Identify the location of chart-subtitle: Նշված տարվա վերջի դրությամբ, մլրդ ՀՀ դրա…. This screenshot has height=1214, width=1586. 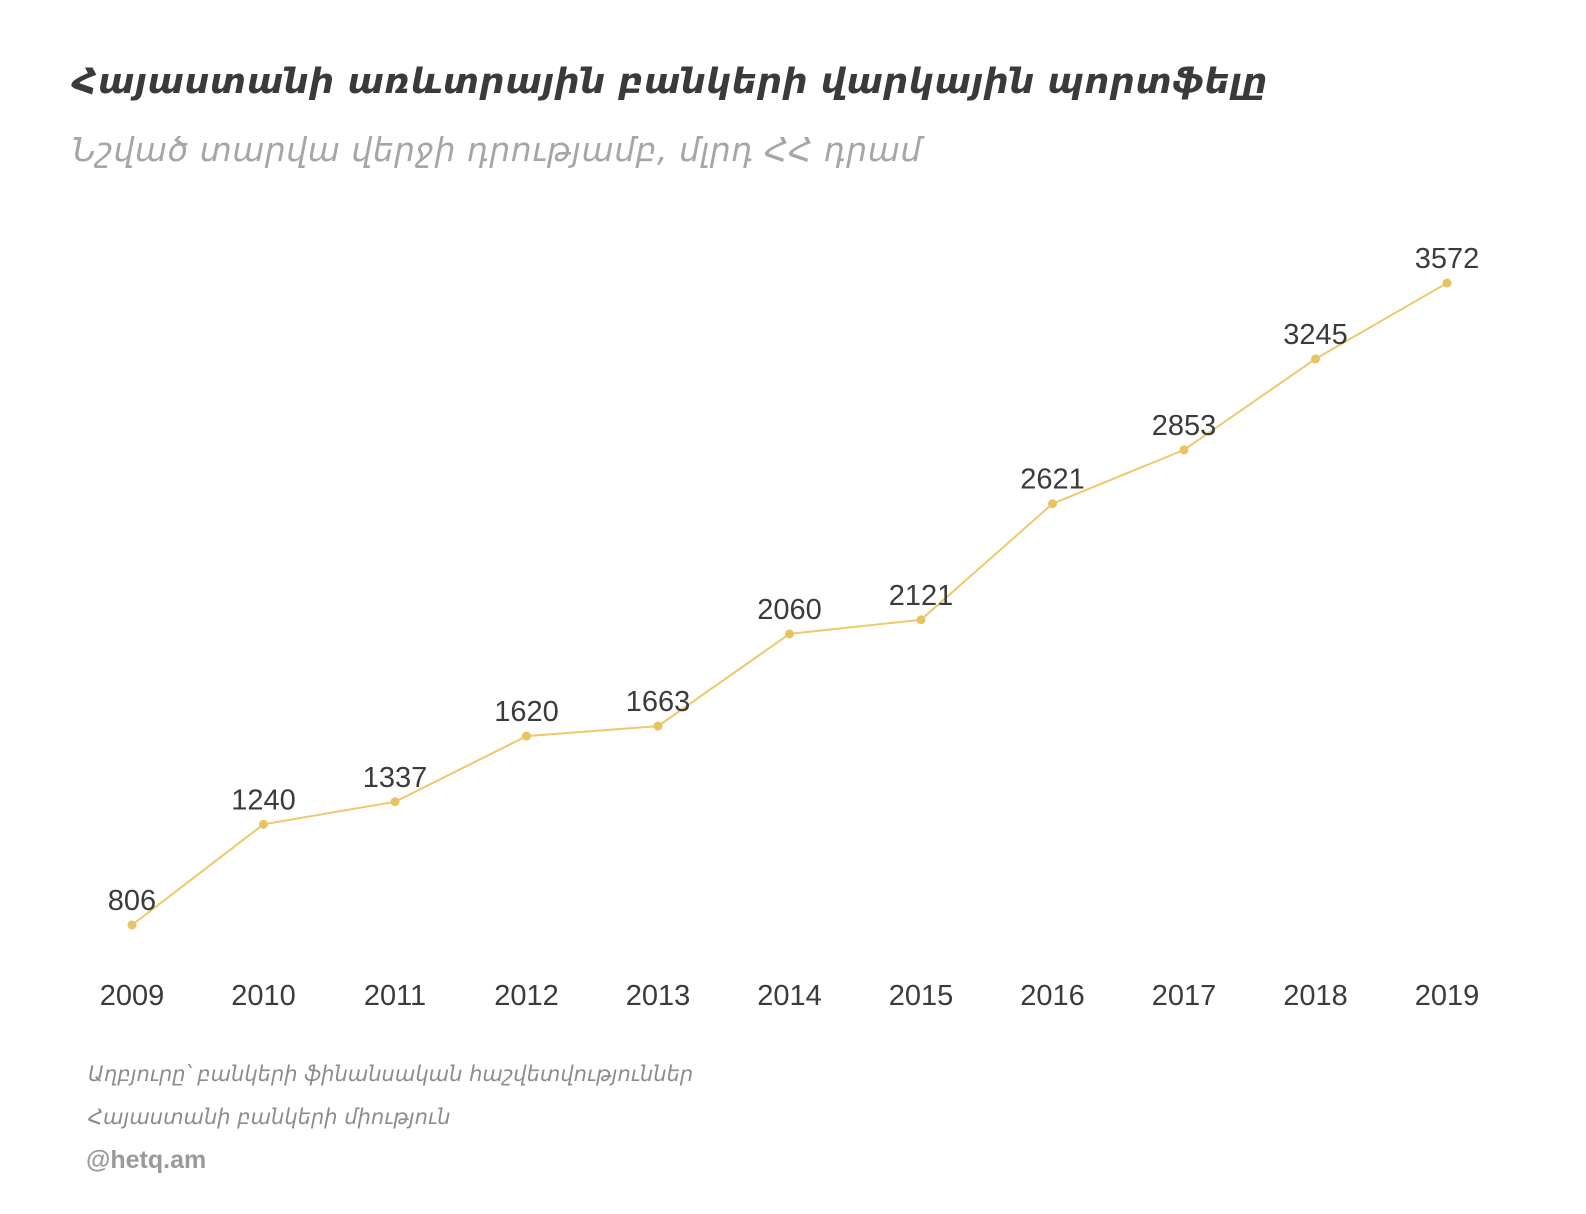
(497, 149).